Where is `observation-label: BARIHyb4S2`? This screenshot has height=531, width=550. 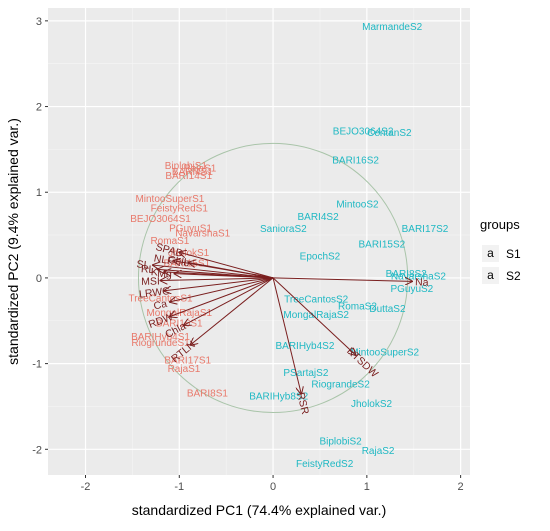
observation-label: BARIHyb4S2 is located at coordinates (304, 346).